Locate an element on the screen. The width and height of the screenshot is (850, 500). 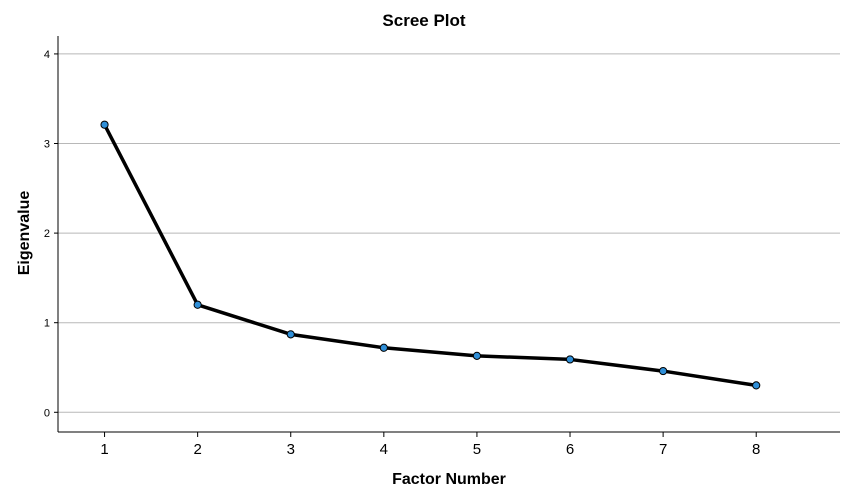
x-tick-label-7: 7 is located at coordinates (663, 449).